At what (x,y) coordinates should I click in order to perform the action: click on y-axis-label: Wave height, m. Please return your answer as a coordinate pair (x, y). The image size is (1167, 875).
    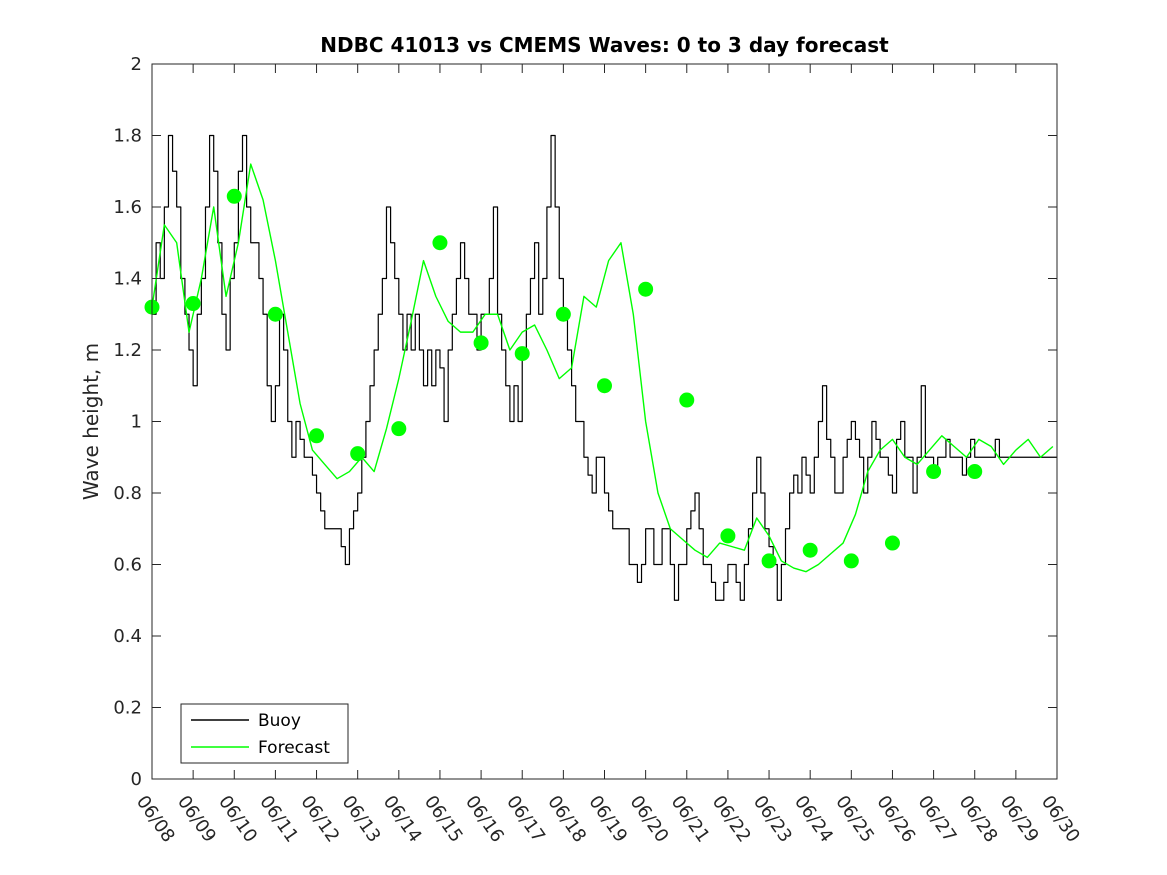
    Looking at the image, I should click on (91, 421).